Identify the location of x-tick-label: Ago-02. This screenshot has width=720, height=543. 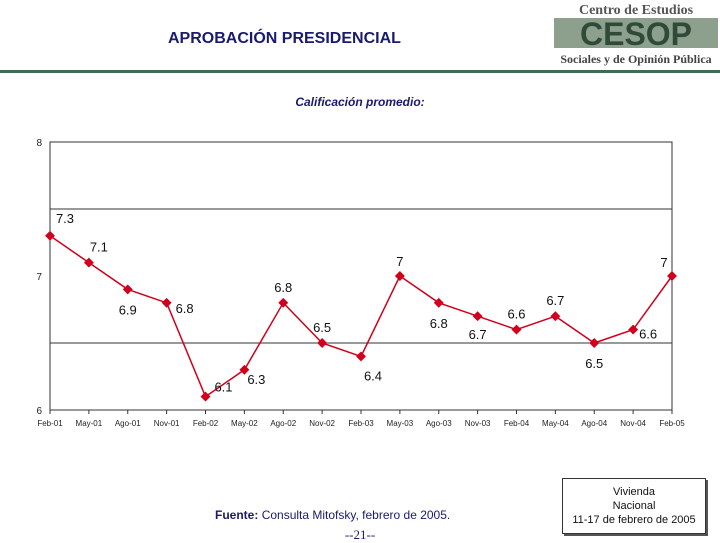
(283, 423).